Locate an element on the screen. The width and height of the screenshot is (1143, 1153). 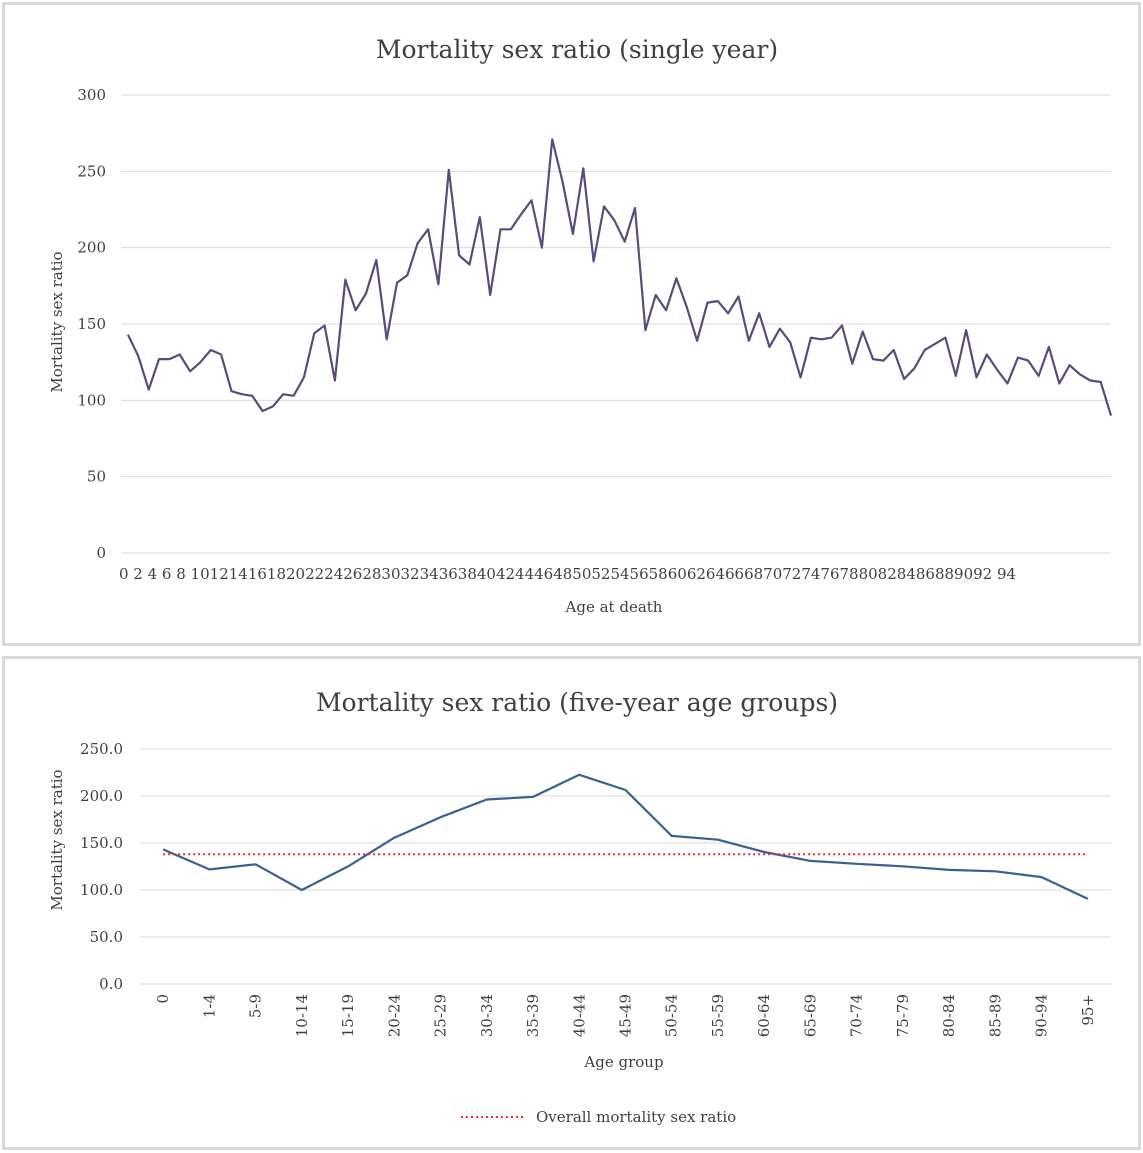
x-tick-label: 25-29 is located at coordinates (441, 1015).